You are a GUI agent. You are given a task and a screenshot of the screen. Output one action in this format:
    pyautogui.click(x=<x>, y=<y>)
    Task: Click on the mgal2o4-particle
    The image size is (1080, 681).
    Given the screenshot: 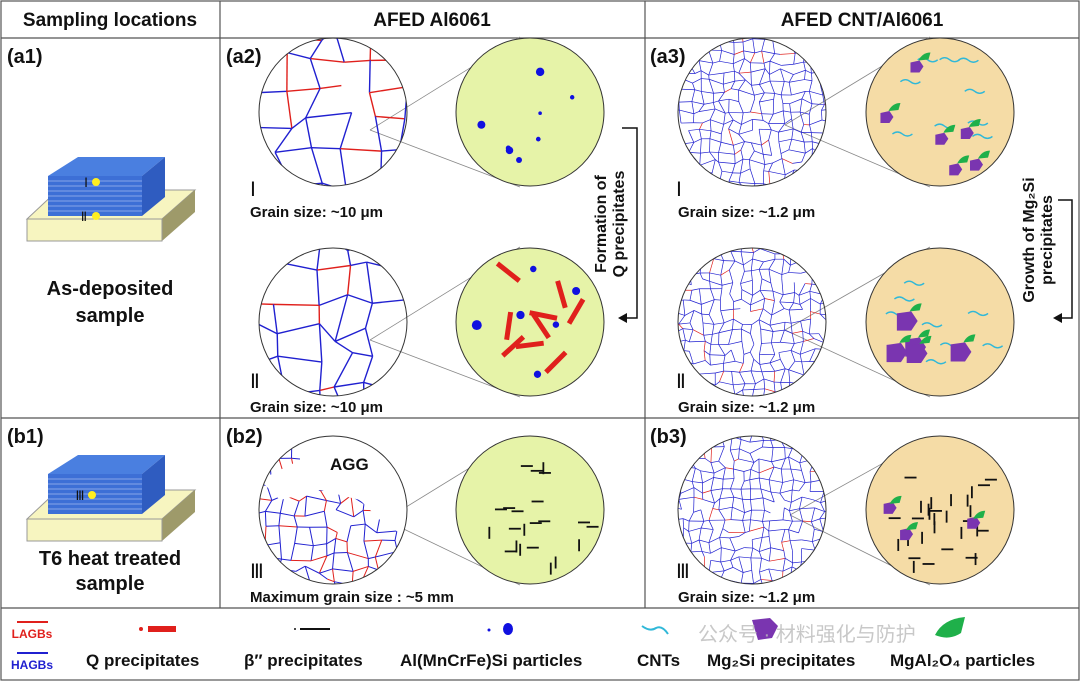 What is the action you would take?
    pyautogui.click(x=984, y=154)
    